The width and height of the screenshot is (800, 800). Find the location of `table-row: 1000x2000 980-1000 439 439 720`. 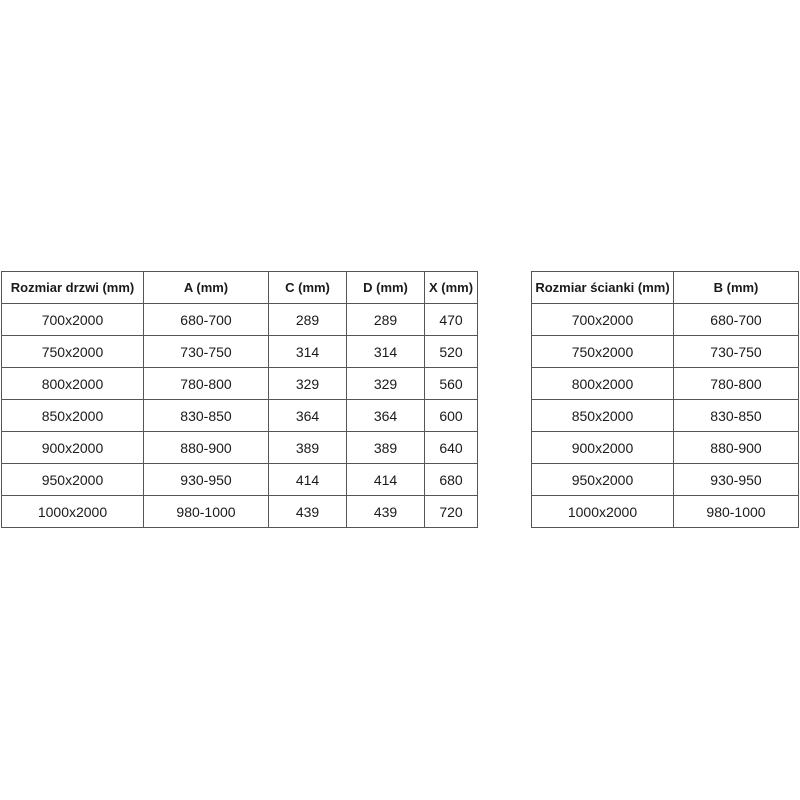

table-row: 1000x2000 980-1000 439 439 720 is located at coordinates (239, 511).